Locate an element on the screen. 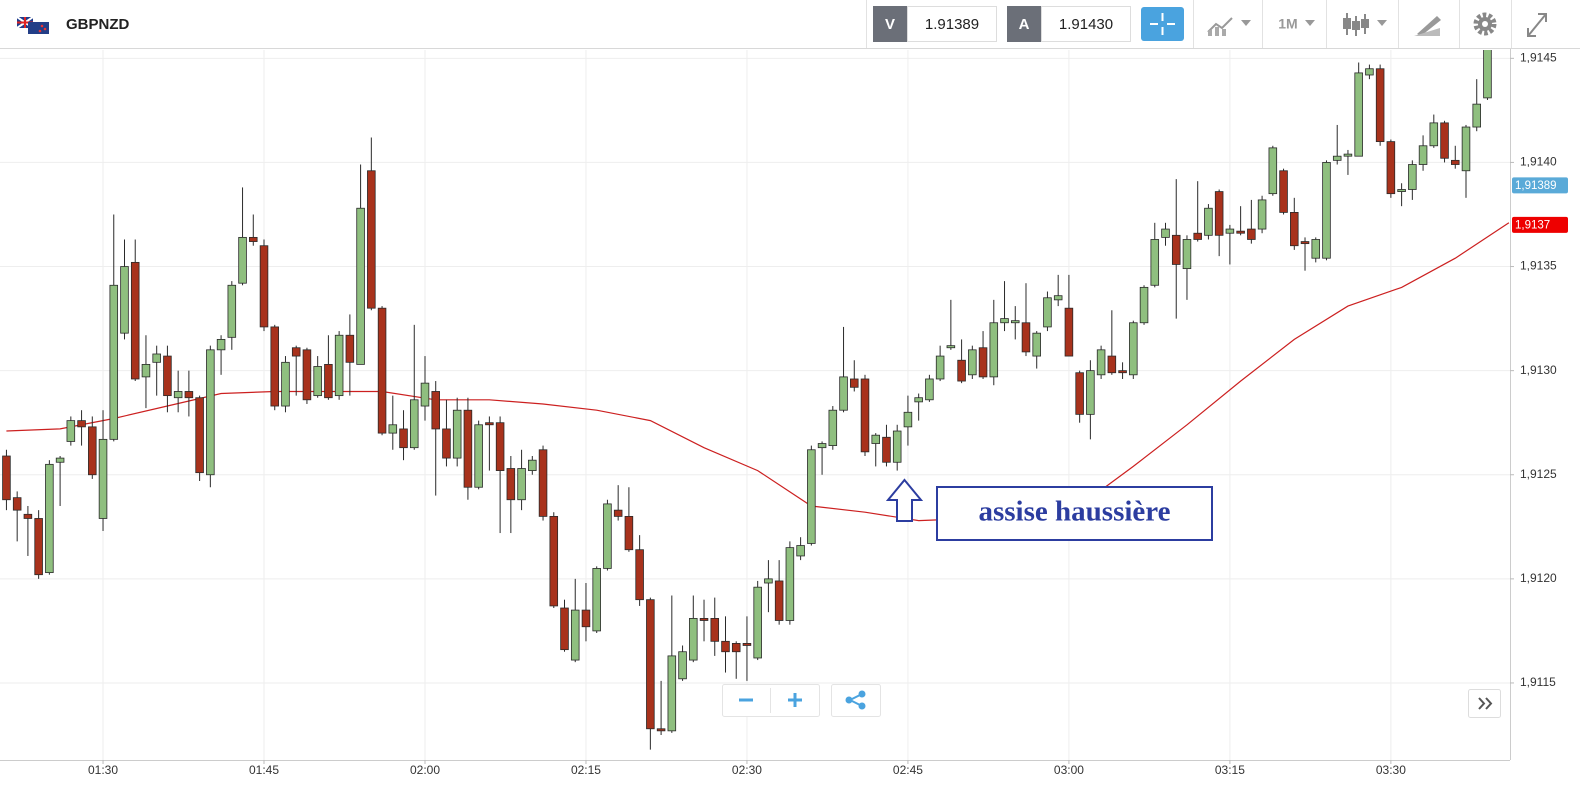 The width and height of the screenshot is (1580, 787). bid-button is located at coordinates (890, 24).